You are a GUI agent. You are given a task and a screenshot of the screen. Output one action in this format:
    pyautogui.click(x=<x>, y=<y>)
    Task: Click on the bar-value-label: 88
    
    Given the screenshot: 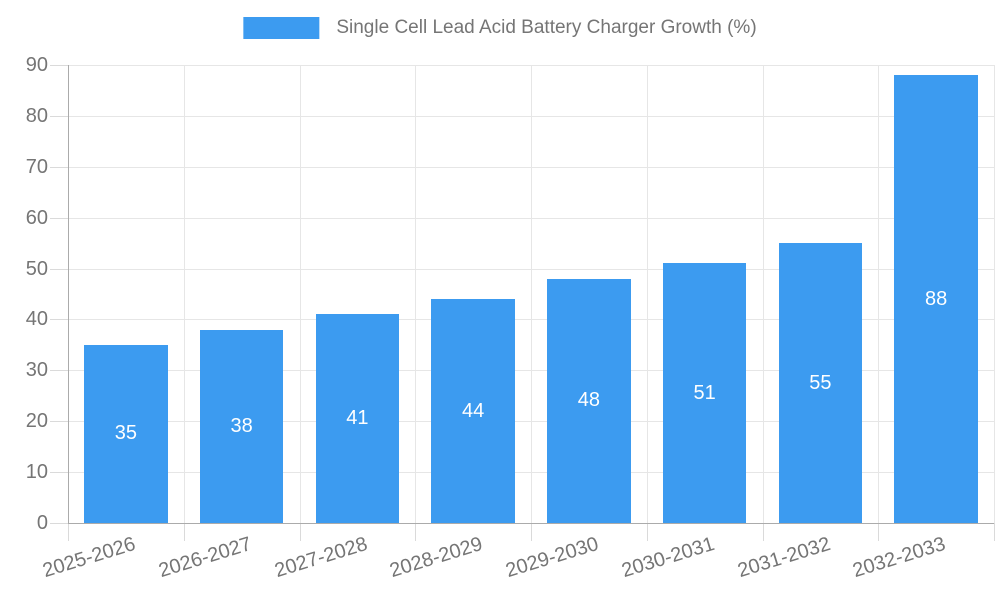 What is the action you would take?
    pyautogui.click(x=936, y=298)
    